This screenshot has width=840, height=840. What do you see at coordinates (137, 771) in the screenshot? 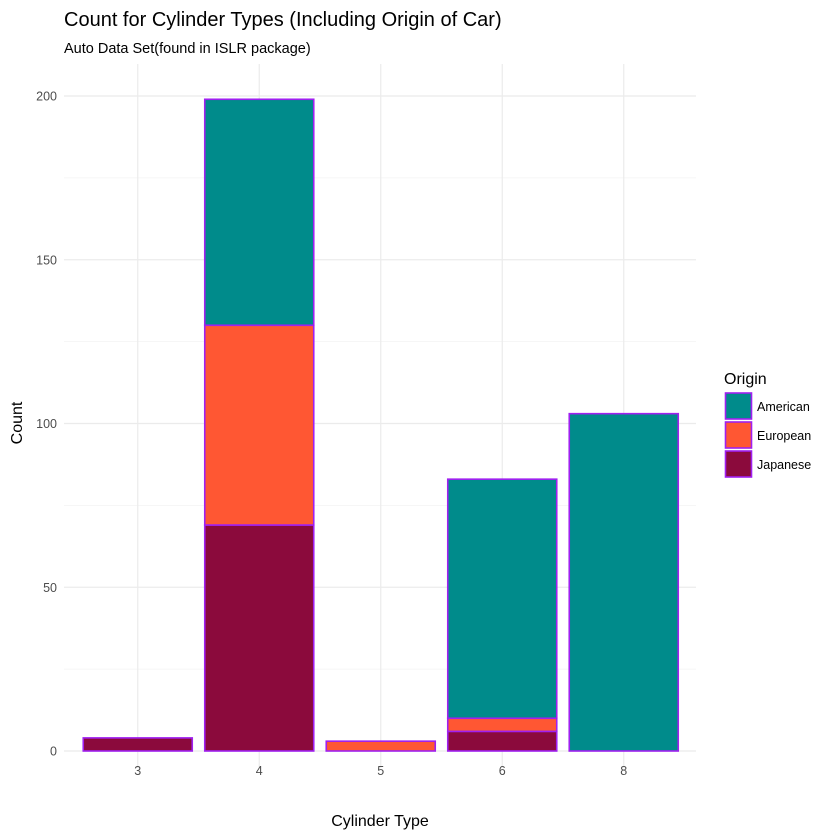
I see `x-tick-label: 3` at bounding box center [137, 771].